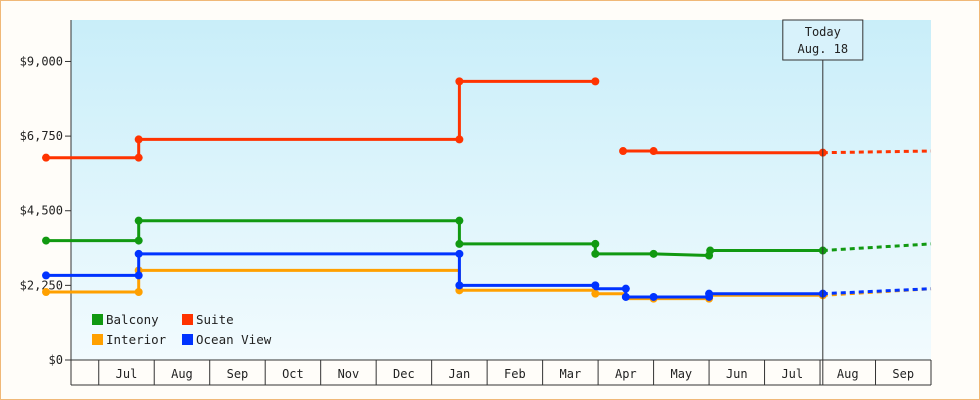  What do you see at coordinates (293, 374) in the screenshot?
I see `x-tick-label: Oct` at bounding box center [293, 374].